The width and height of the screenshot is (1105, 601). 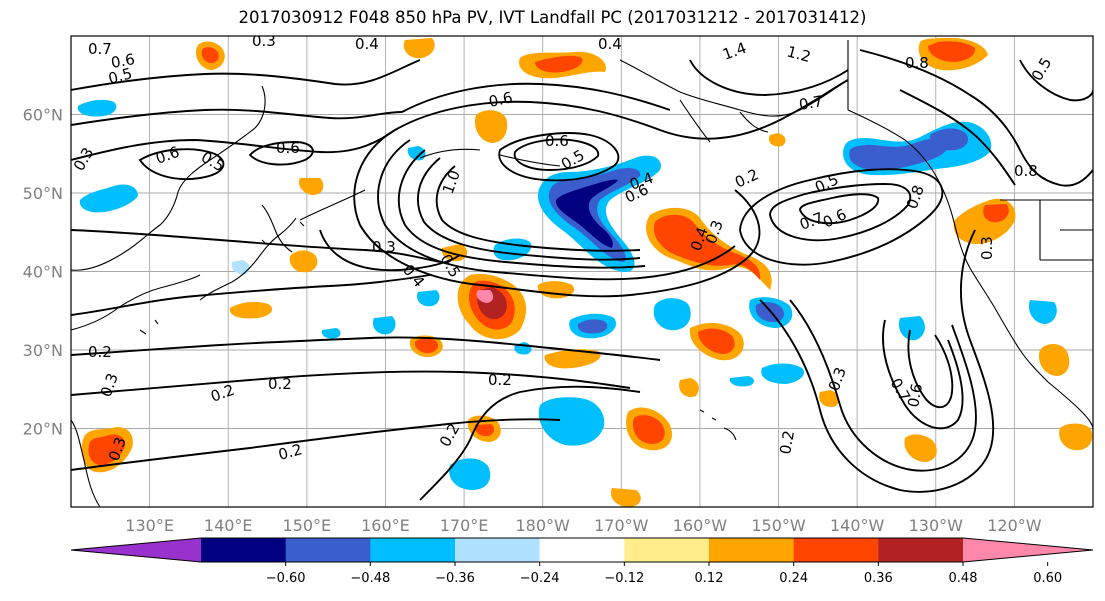 I want to click on colorbar-tick-label: 0.48, so click(x=963, y=578).